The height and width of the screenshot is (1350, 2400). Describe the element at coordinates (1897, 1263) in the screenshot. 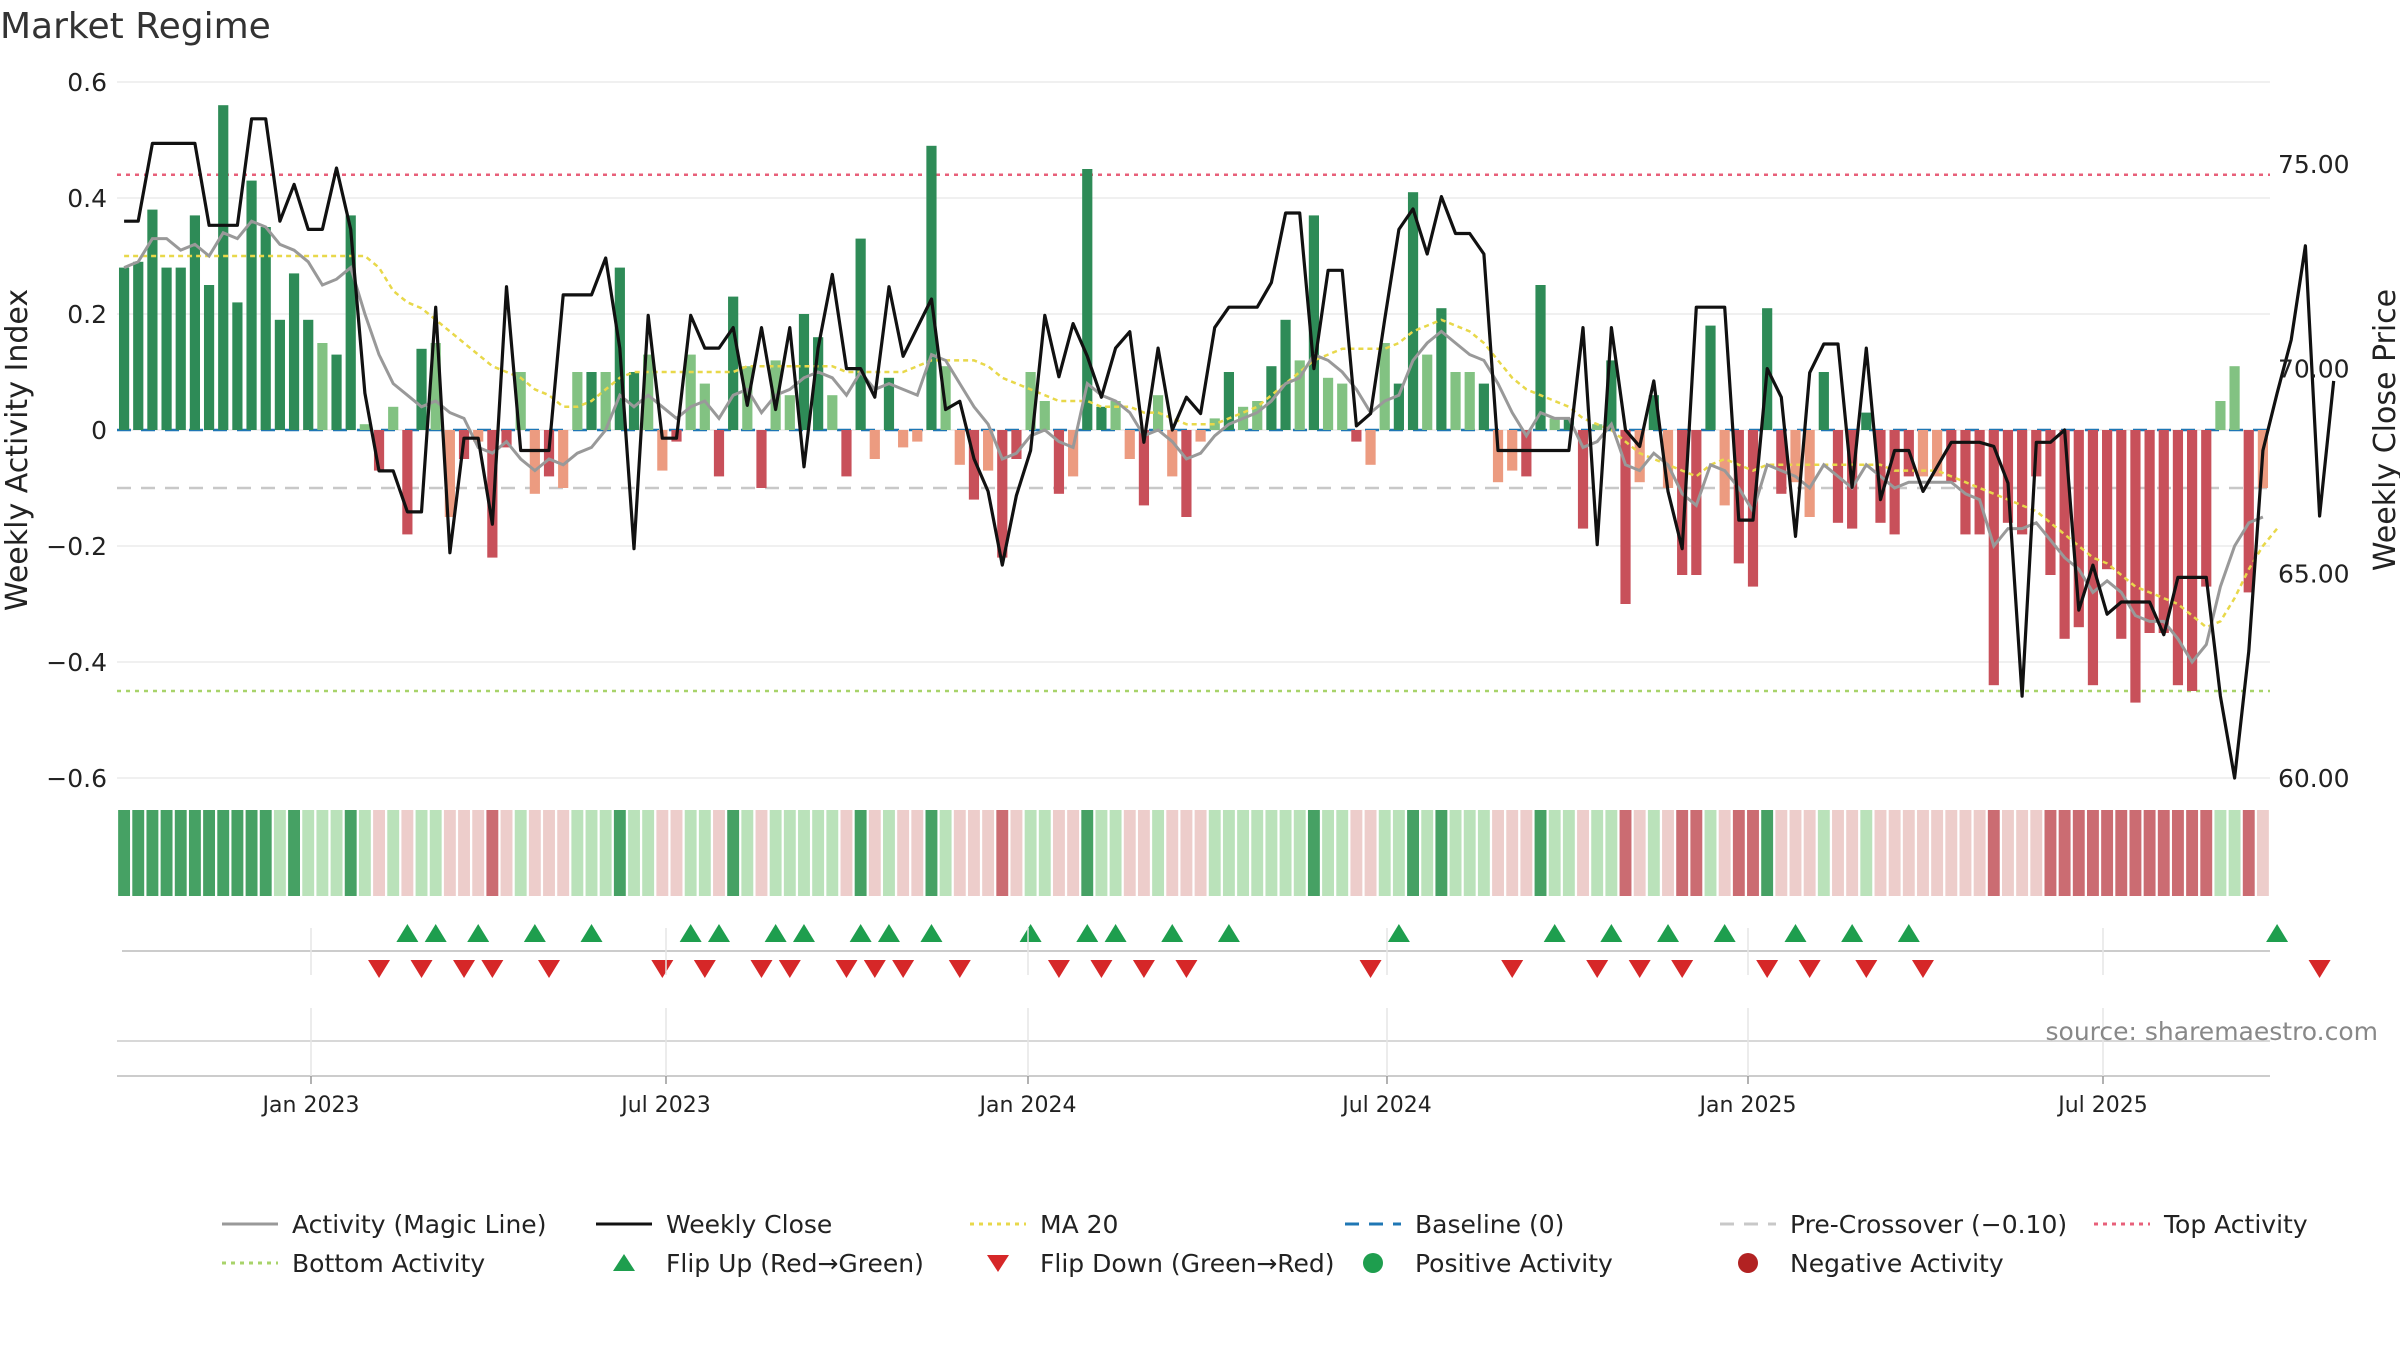

I see `legend-label: Negative Activity` at that location.